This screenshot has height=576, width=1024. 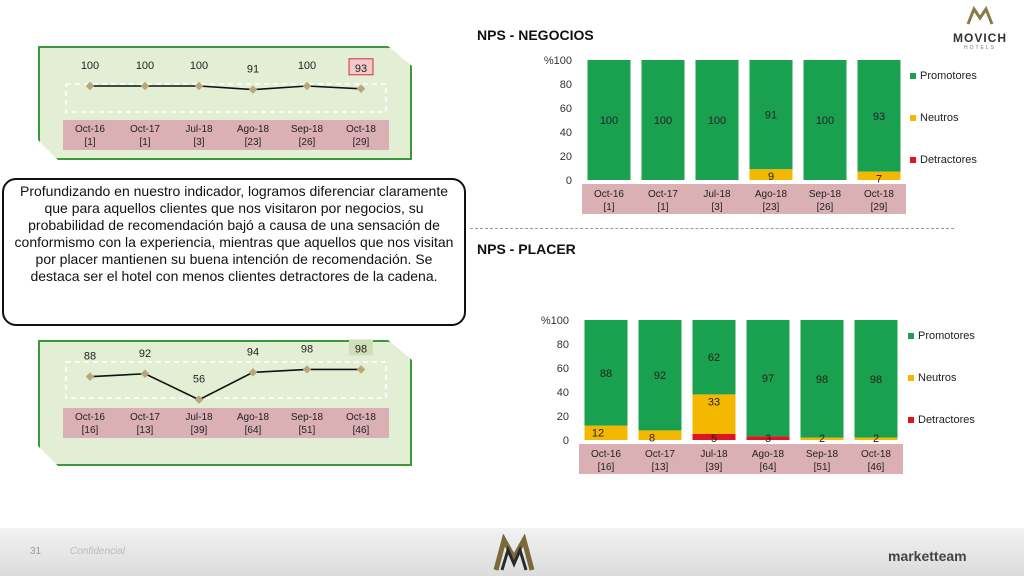 I want to click on bar-value-label: 93, so click(x=879, y=117).